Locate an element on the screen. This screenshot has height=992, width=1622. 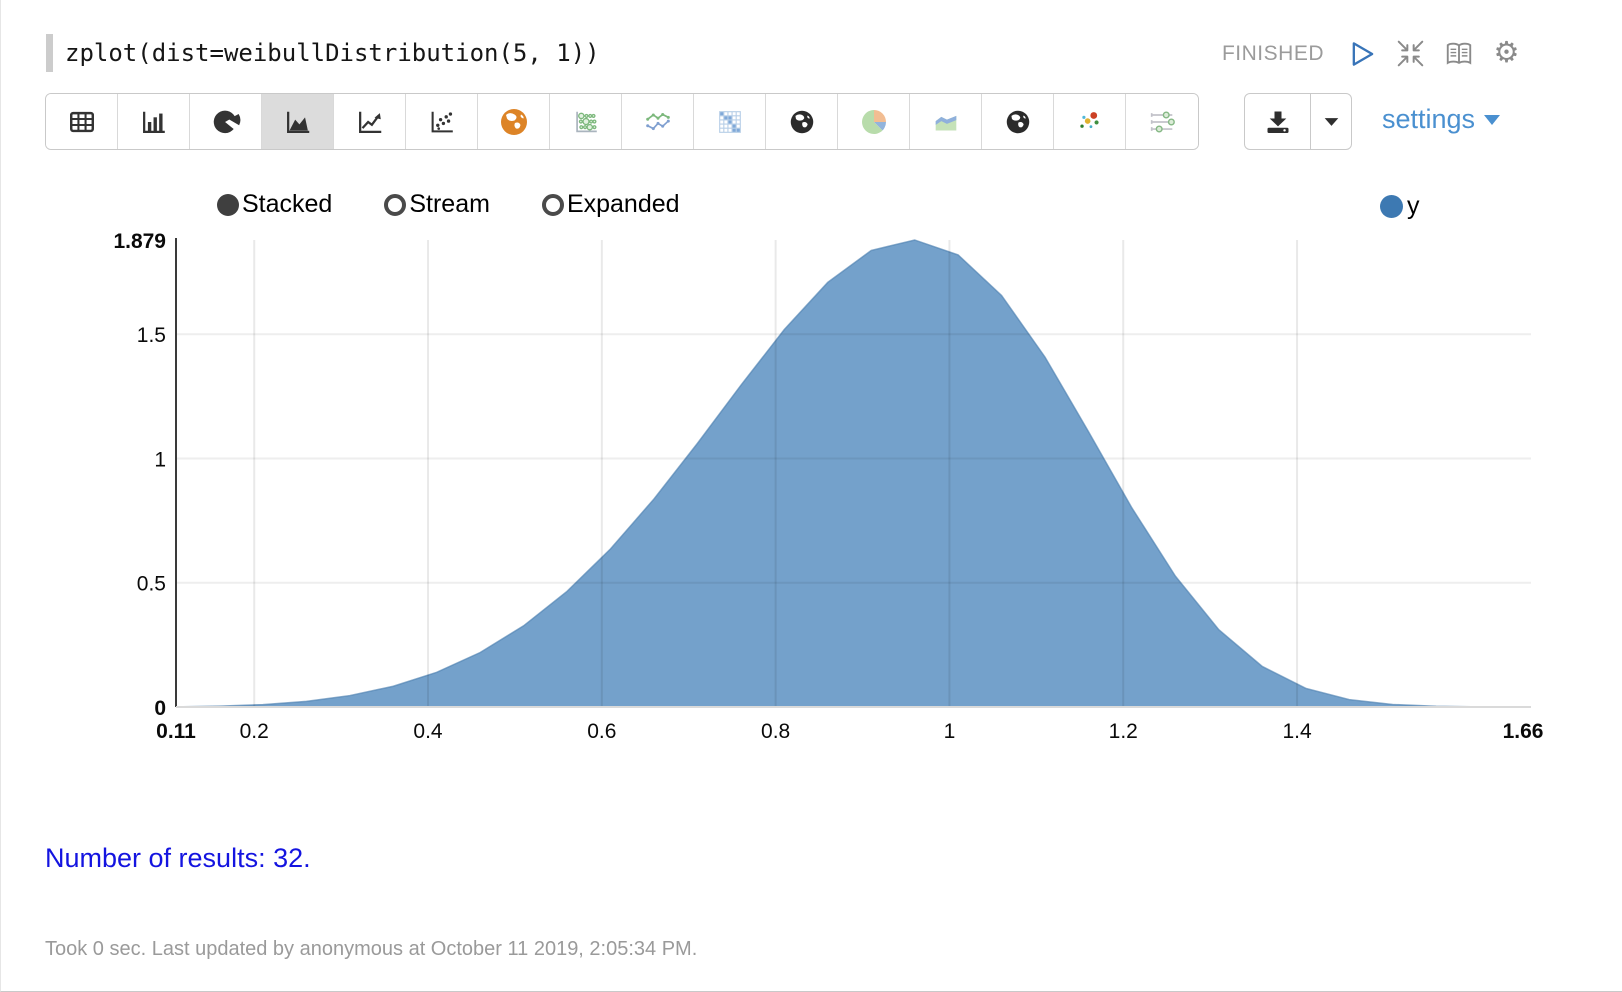
status-badge: FINISHED is located at coordinates (1272, 53).